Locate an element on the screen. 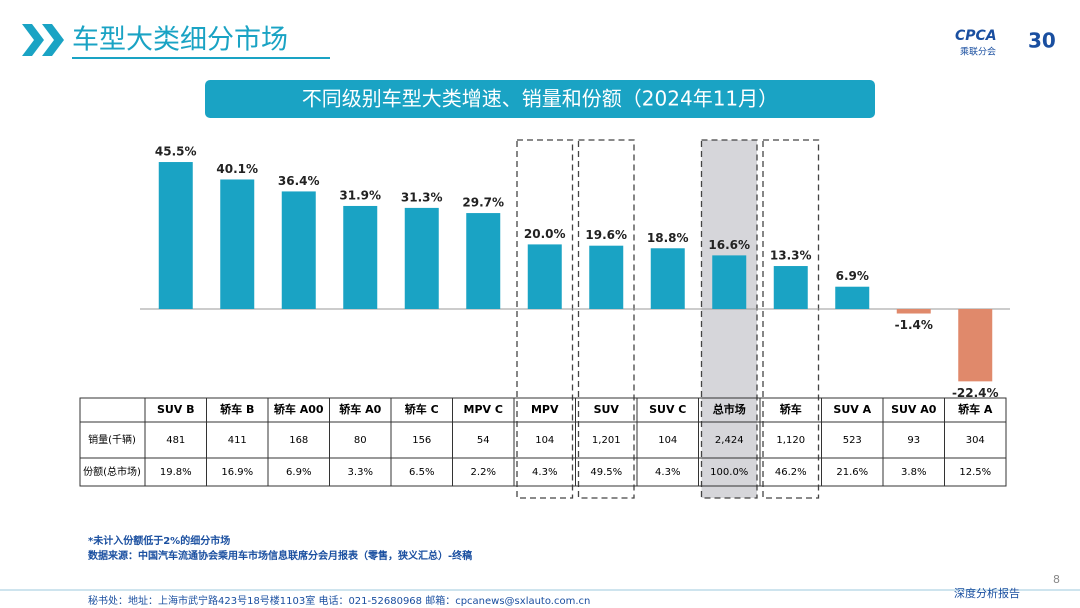 This screenshot has width=1080, height=608. table-cell: 54 is located at coordinates (483, 440).